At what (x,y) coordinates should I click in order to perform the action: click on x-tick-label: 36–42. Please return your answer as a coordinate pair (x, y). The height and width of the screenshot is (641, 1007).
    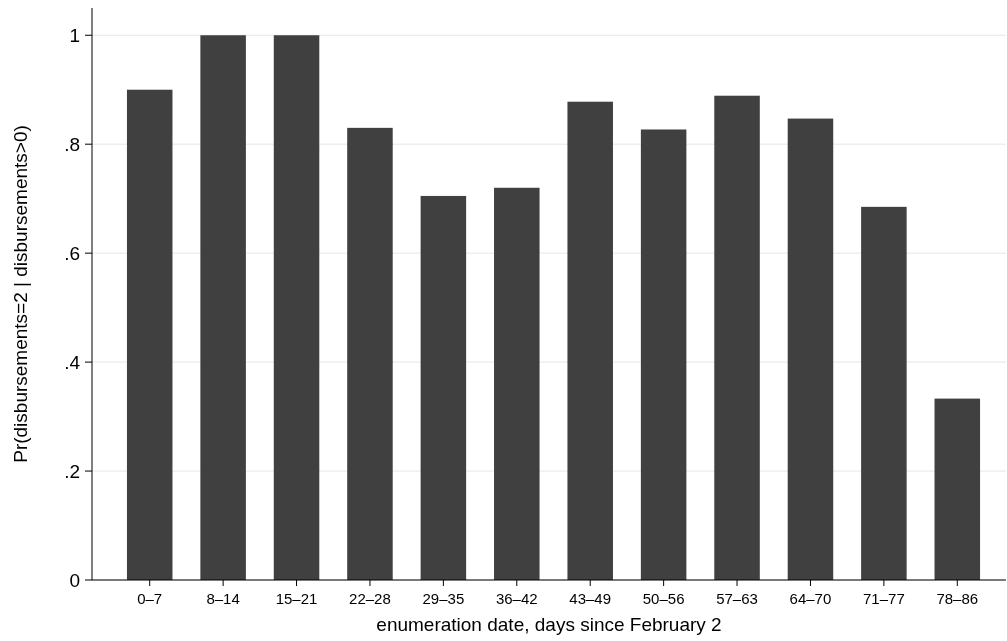
    Looking at the image, I should click on (516, 598).